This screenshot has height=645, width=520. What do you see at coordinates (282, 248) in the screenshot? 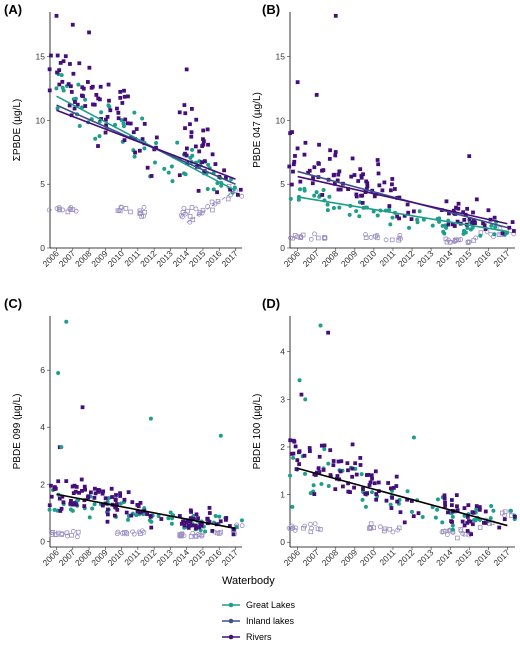
I see `y-tick-label: 0` at bounding box center [282, 248].